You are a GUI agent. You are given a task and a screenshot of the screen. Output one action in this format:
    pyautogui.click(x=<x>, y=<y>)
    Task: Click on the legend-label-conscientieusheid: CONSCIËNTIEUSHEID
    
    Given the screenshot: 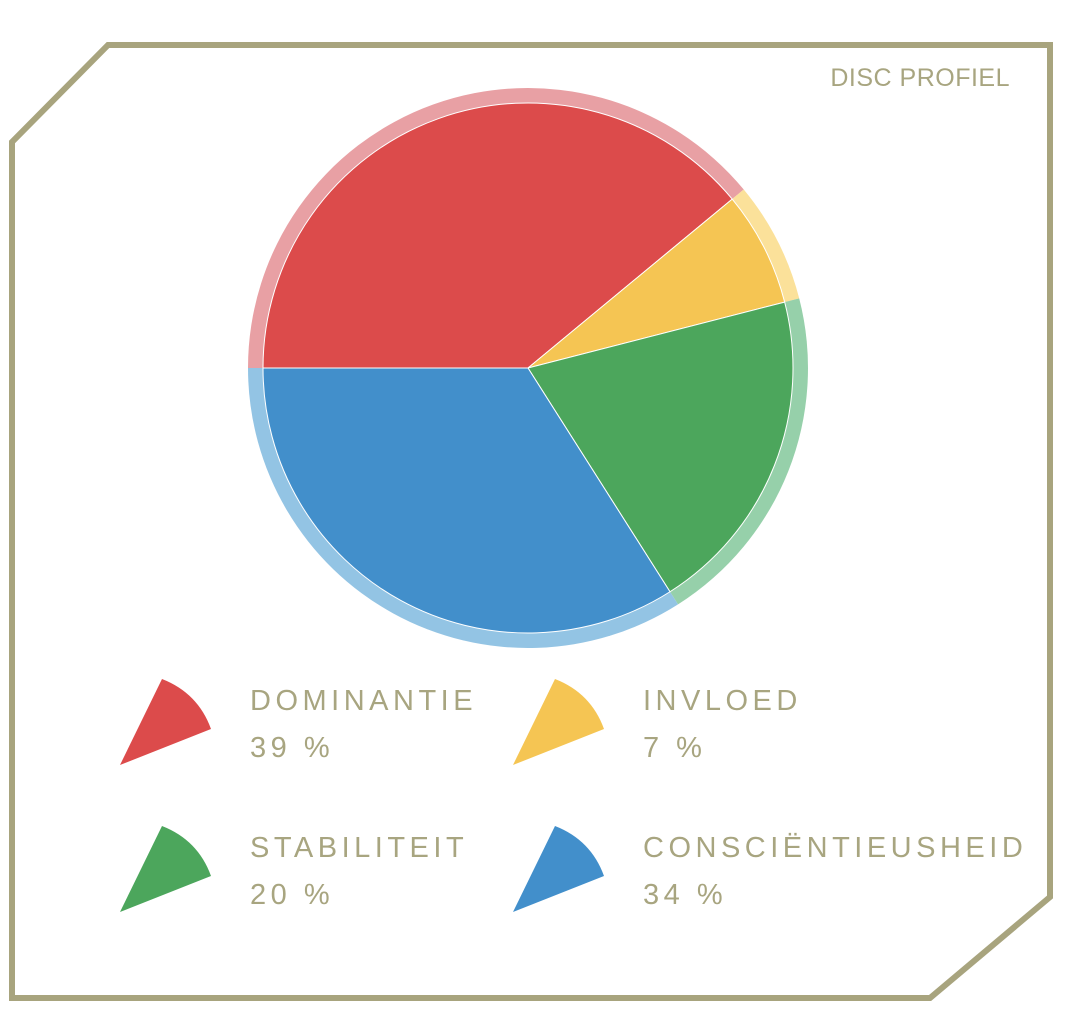 What is the action you would take?
    pyautogui.click(x=835, y=848)
    